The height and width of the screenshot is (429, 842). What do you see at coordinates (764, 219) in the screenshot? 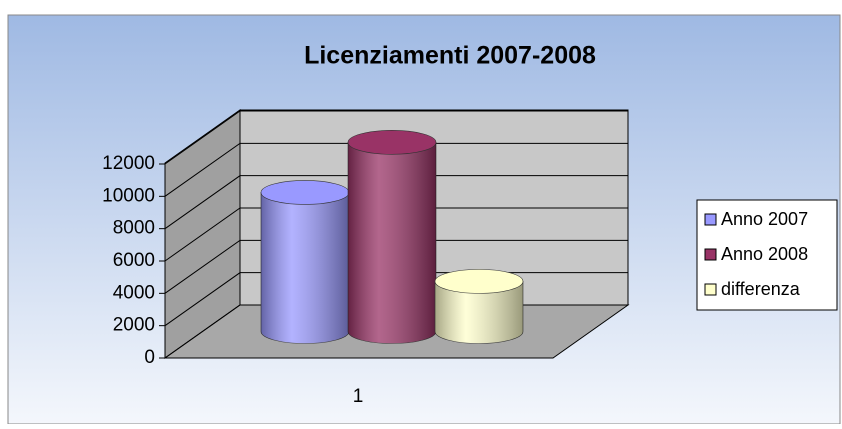
I see `legend-label: Anno 2007` at bounding box center [764, 219].